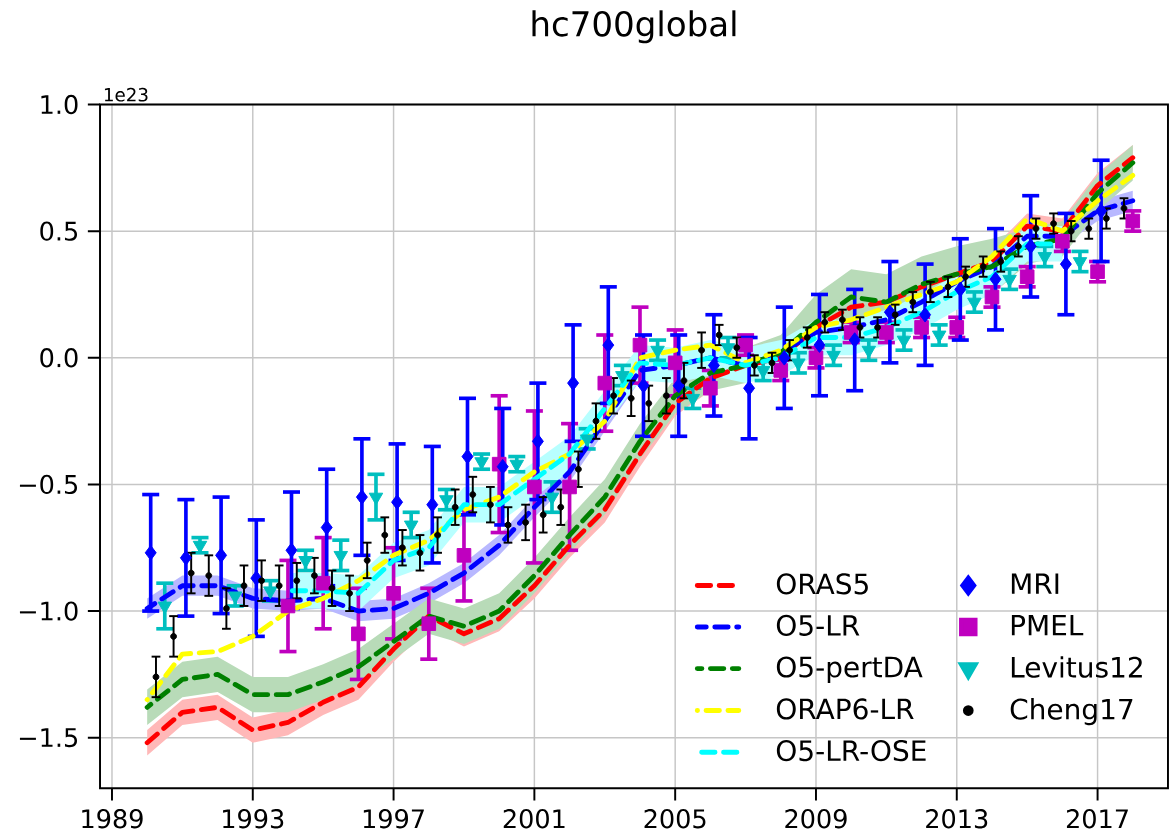 This screenshot has width=1169, height=840. Describe the element at coordinates (48, 738) in the screenshot. I see `y-tick-label: −1.5` at that location.